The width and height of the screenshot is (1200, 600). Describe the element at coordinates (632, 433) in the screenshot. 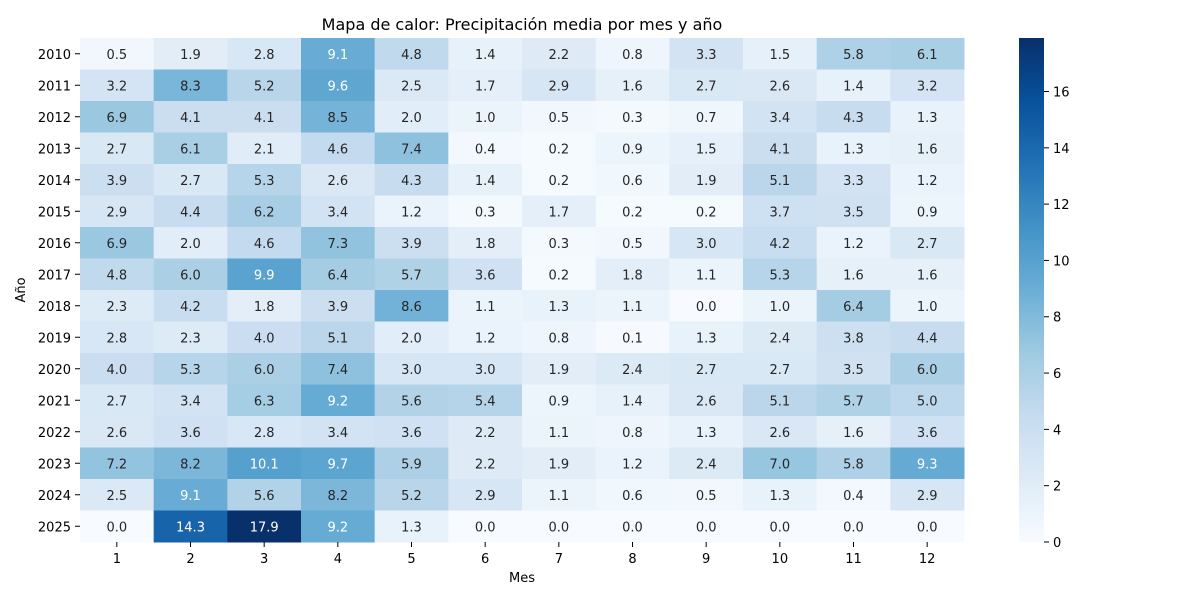

I see `cell-value-label: 0.8` at that location.